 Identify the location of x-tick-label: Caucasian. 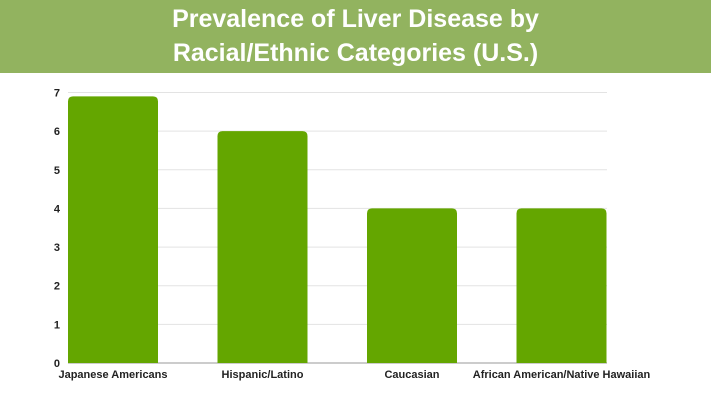
(411, 375).